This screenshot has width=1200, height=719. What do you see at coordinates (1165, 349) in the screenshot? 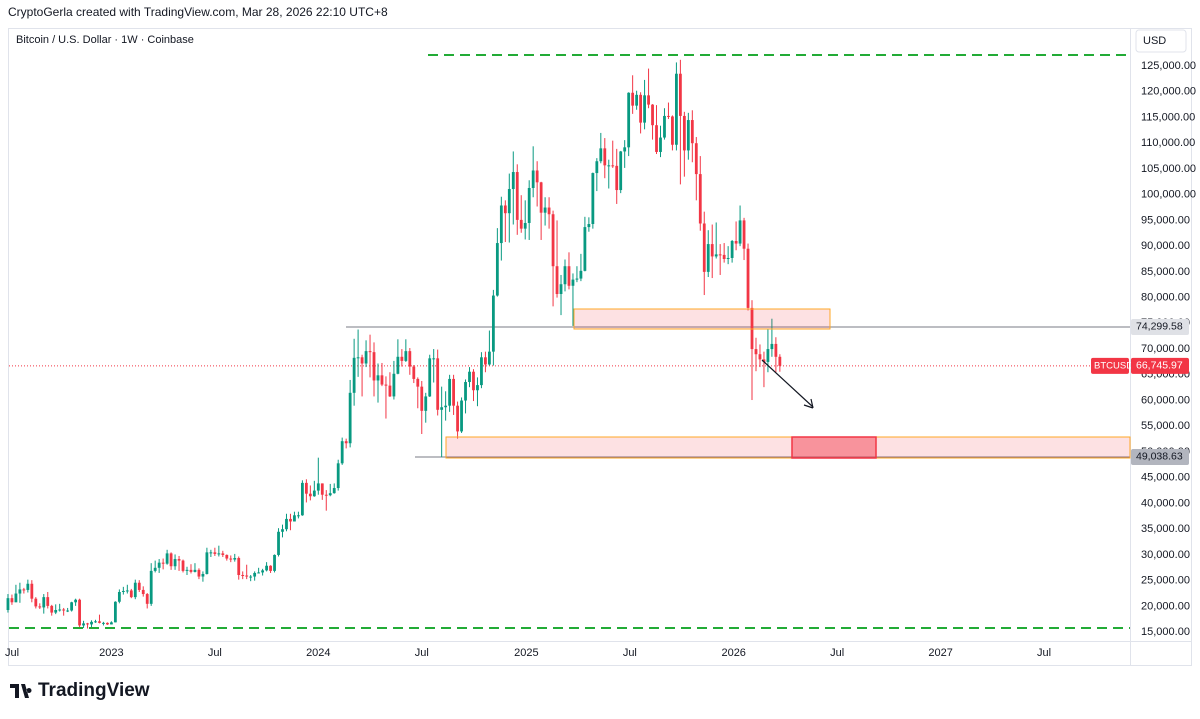
I see `y-tick-label: 70,000.00` at bounding box center [1165, 349].